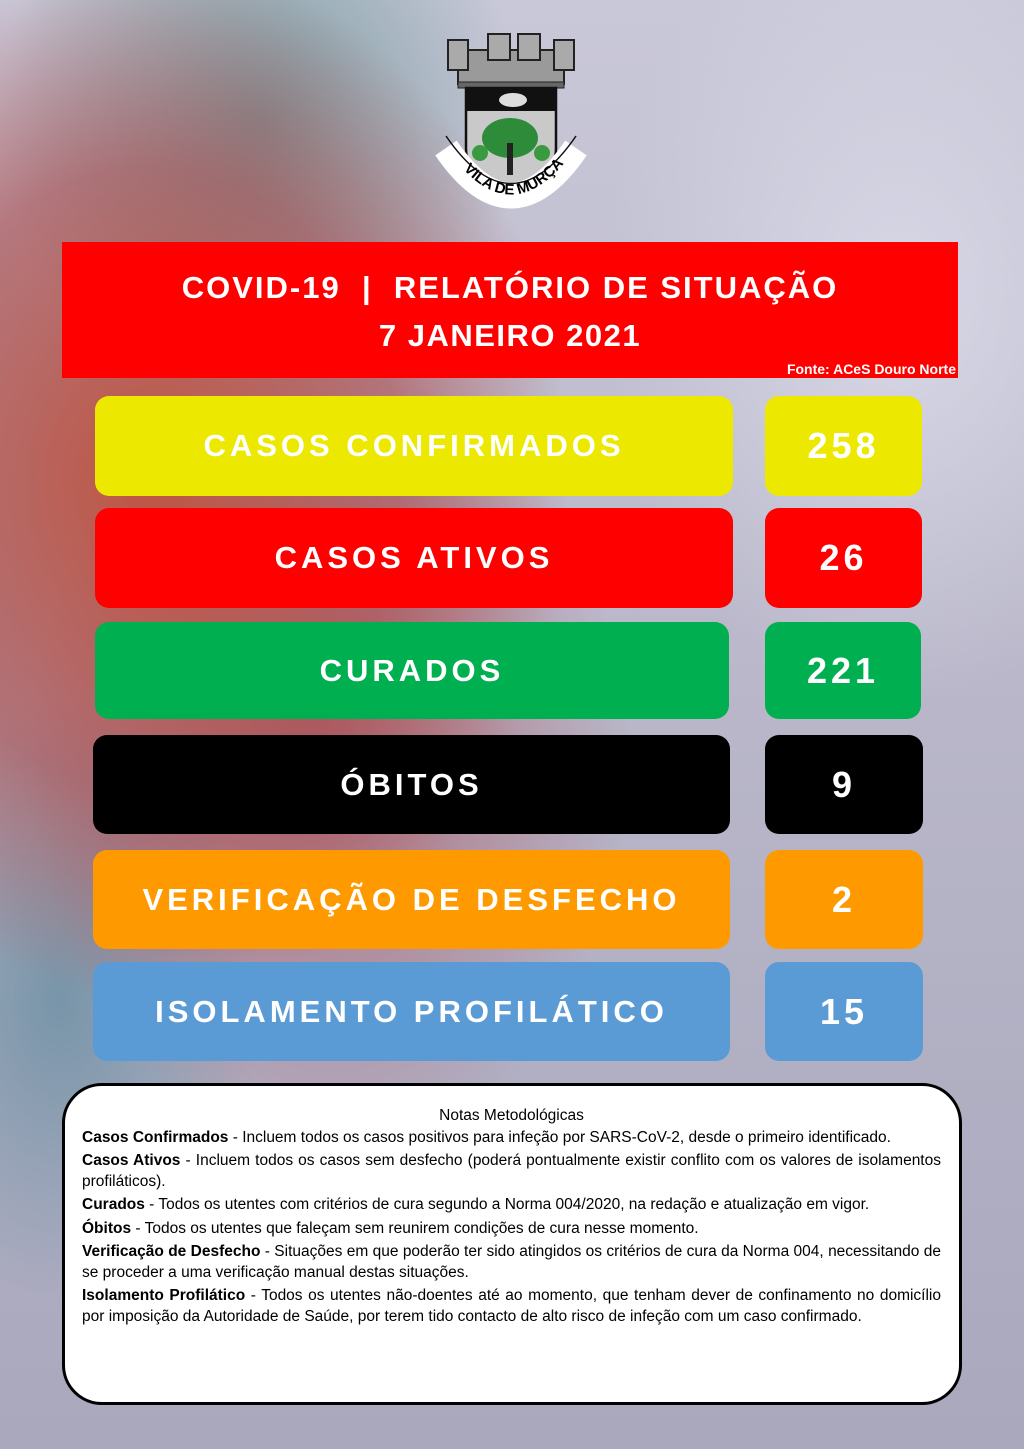 Image resolution: width=1024 pixels, height=1449 pixels. I want to click on note-term: Curados, so click(113, 1204).